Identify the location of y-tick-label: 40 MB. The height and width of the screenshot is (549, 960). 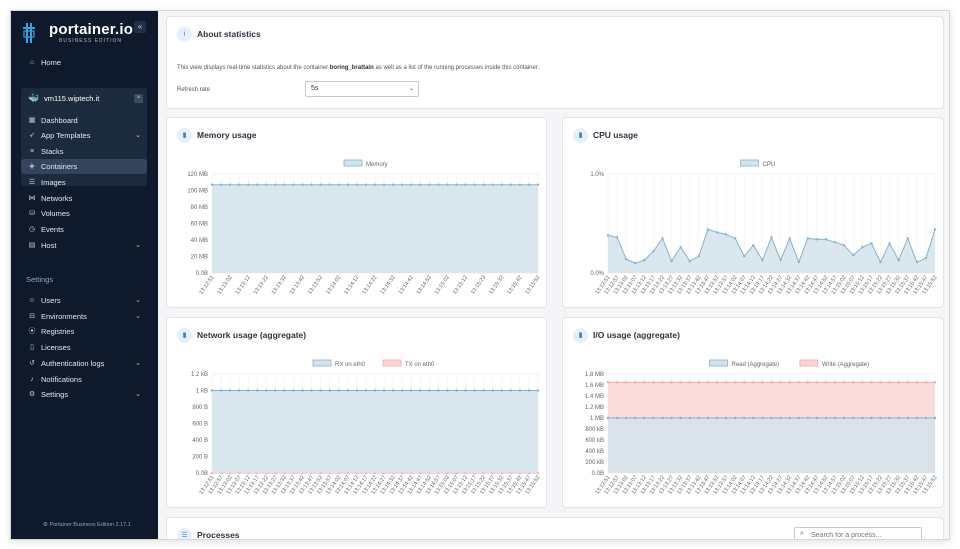
(199, 241).